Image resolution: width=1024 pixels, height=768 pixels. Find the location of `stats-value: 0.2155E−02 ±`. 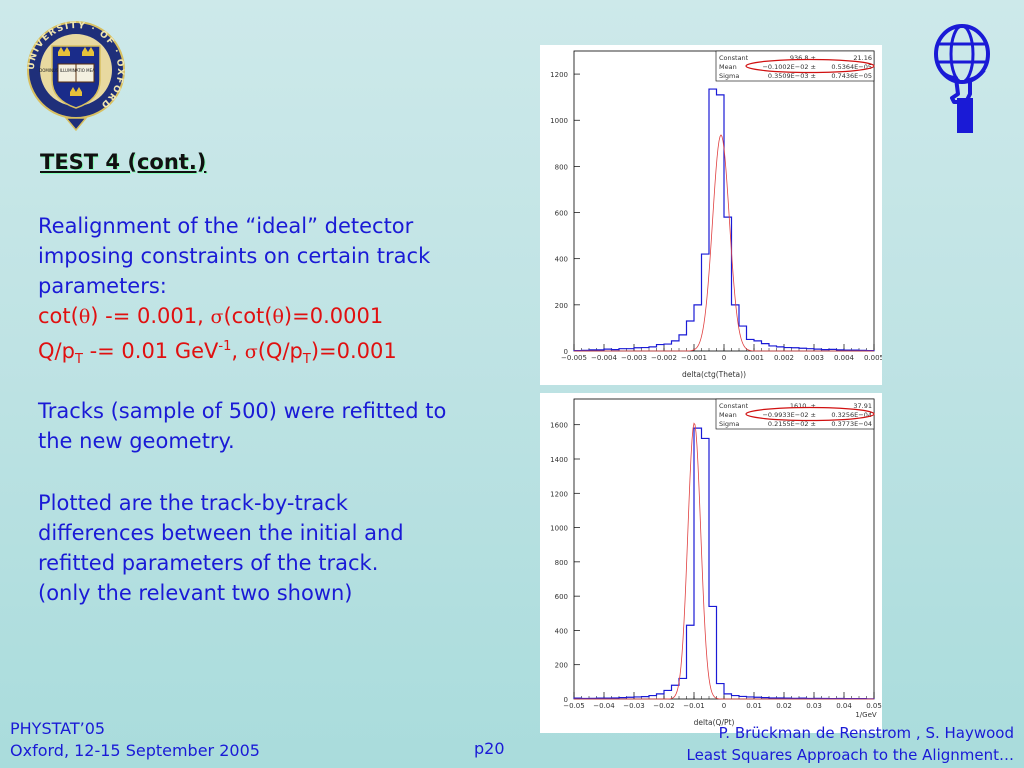

stats-value: 0.2155E−02 ± is located at coordinates (792, 424).